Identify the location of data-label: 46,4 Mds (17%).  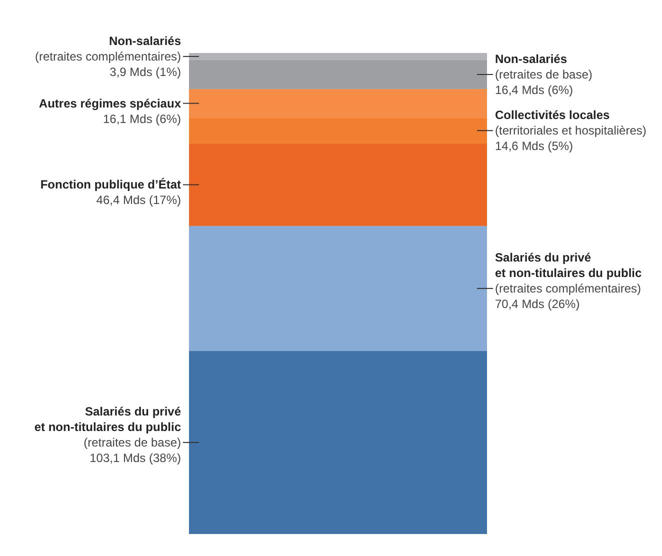
(139, 200).